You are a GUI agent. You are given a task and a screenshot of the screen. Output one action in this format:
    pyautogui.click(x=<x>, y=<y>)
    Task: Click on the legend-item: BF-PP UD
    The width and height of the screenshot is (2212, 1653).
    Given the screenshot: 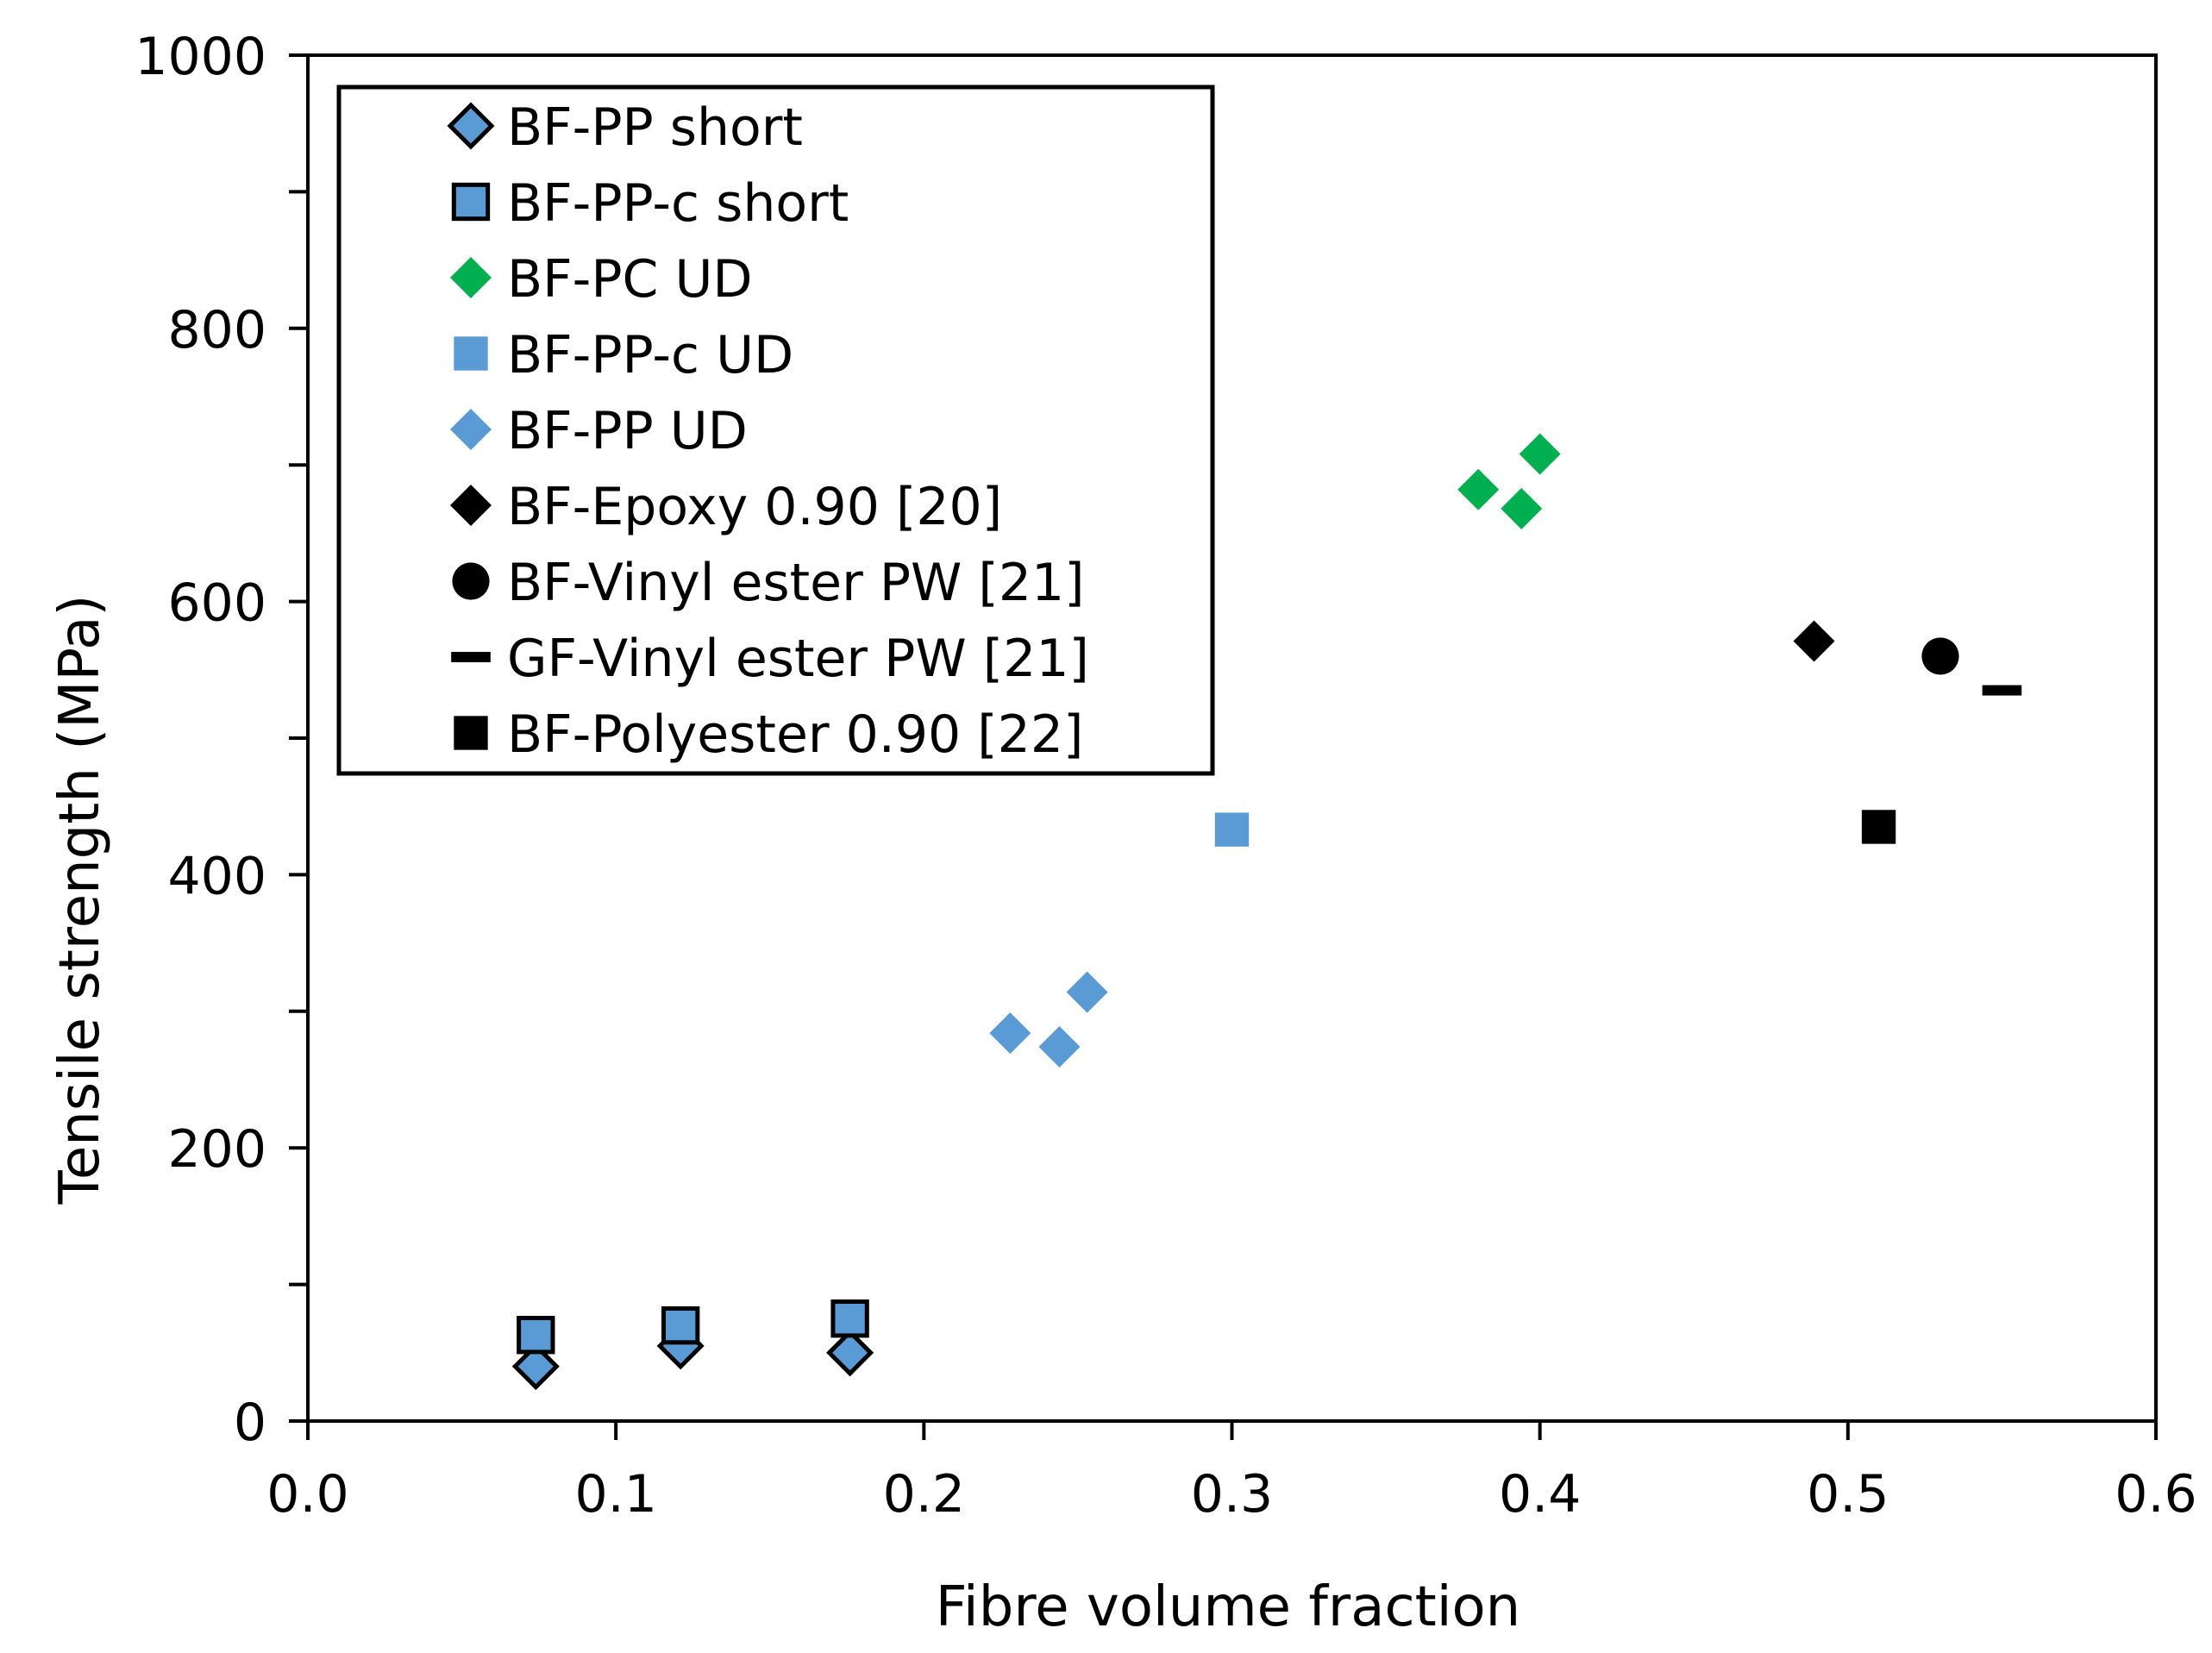 What is the action you would take?
    pyautogui.click(x=599, y=431)
    